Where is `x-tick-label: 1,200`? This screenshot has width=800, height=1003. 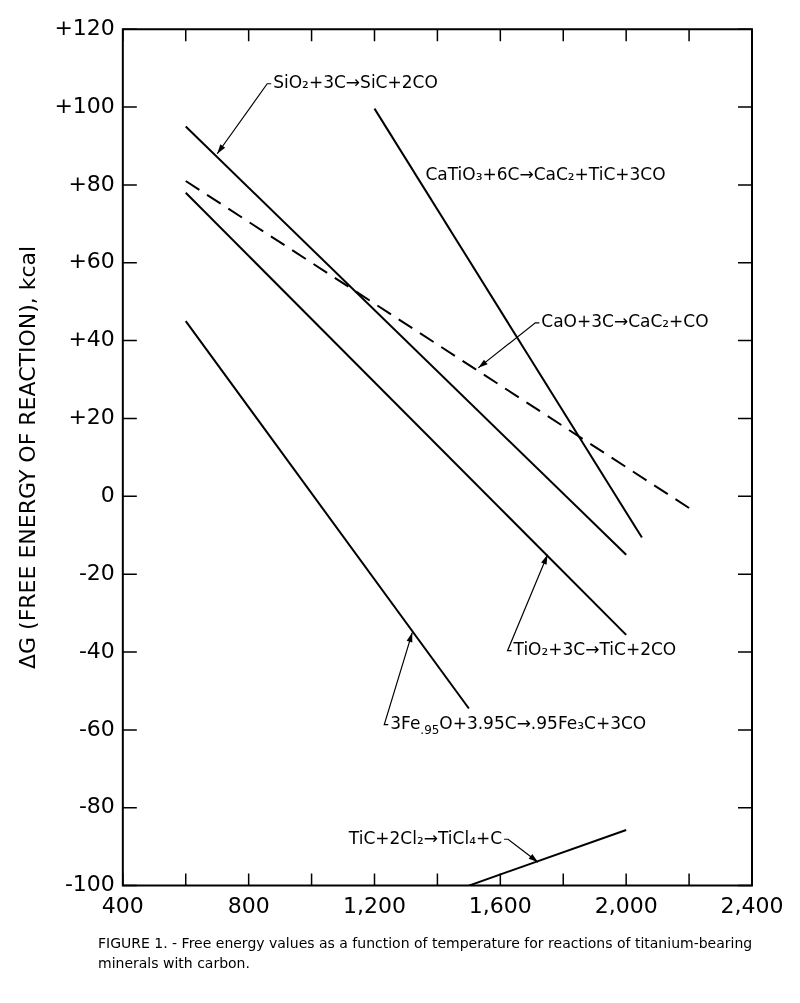
x-tick-label: 1,200 is located at coordinates (374, 905).